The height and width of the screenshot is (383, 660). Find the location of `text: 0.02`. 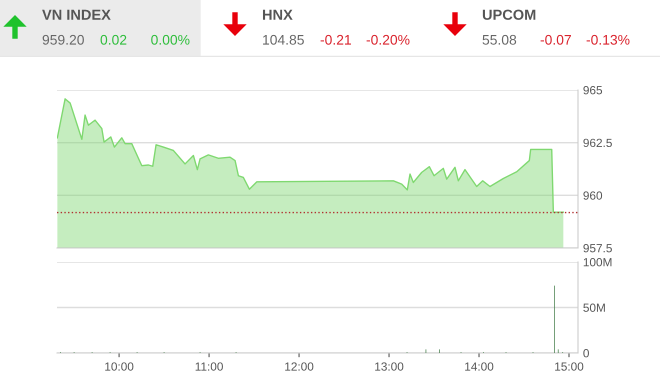

text: 0.02 is located at coordinates (113, 39).